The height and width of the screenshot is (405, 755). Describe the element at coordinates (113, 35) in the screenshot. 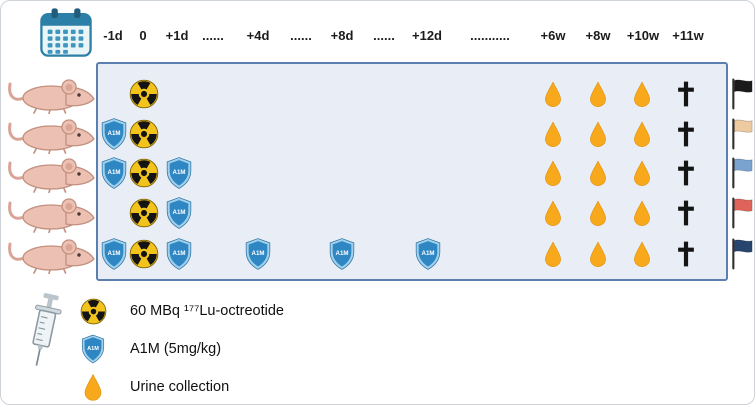

I see `timeline-label: -1d` at that location.